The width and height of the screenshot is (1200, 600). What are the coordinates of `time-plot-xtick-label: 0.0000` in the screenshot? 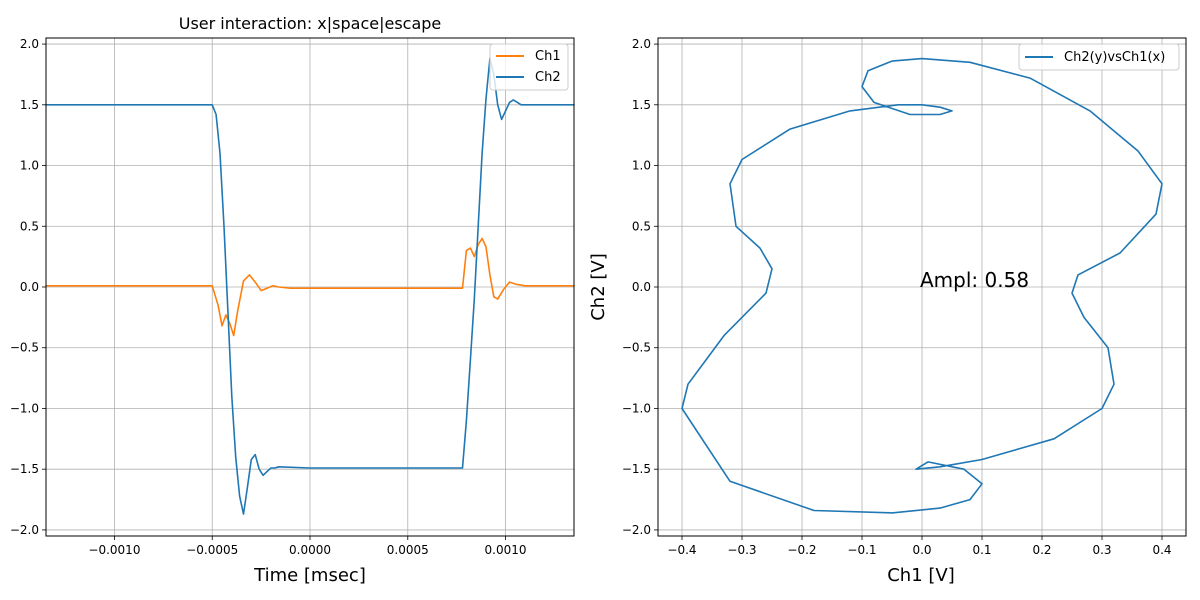 It's located at (310, 550).